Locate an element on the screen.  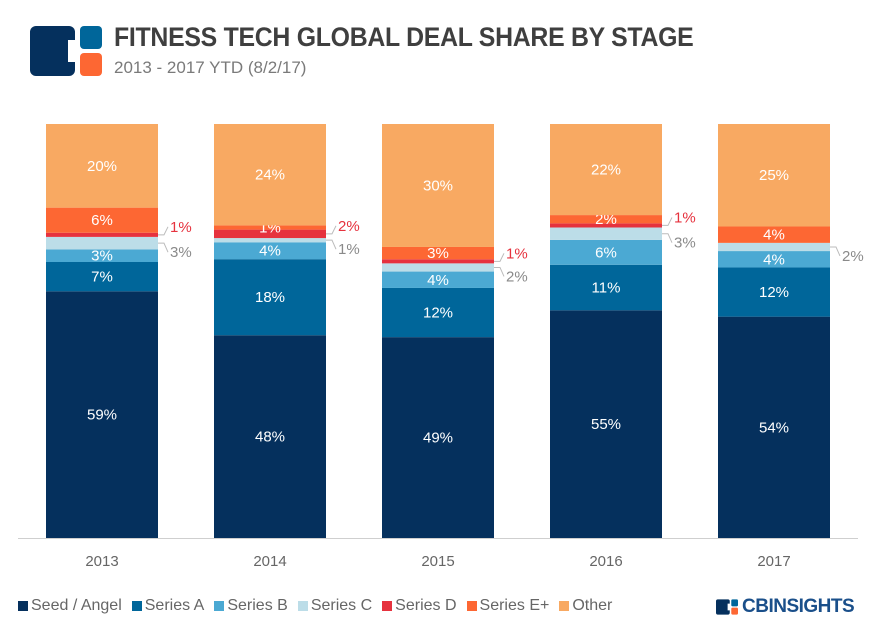
bar-segment-2013-series-e- is located at coordinates (102, 220).